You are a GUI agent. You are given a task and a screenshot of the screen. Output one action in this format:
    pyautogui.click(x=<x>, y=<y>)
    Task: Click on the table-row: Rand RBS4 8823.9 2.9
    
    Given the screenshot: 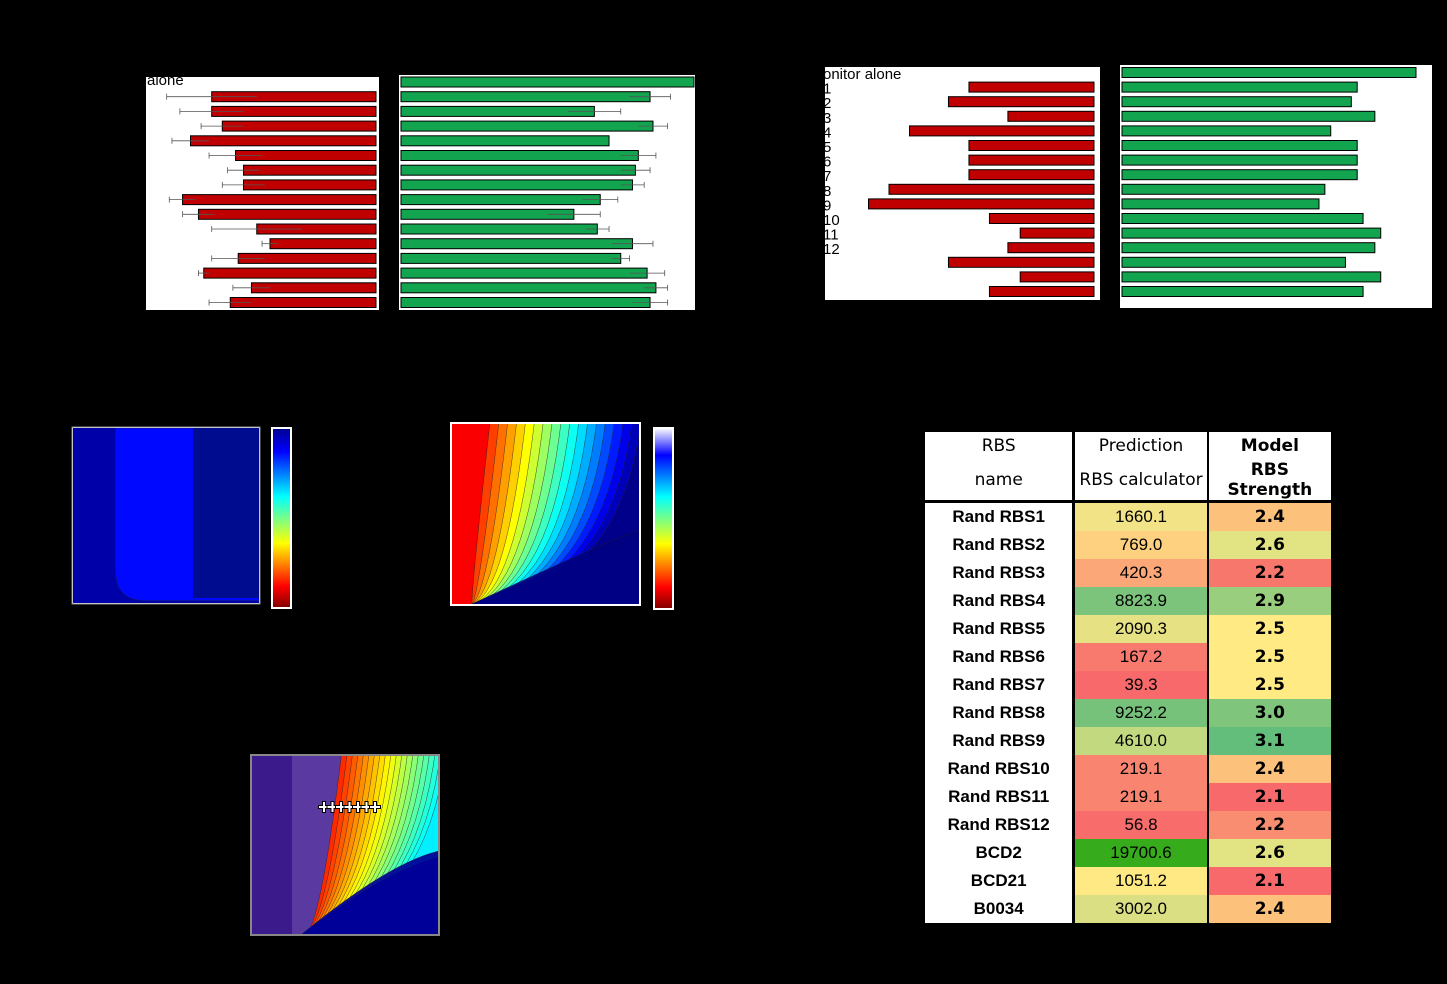 What is the action you would take?
    pyautogui.click(x=1128, y=601)
    